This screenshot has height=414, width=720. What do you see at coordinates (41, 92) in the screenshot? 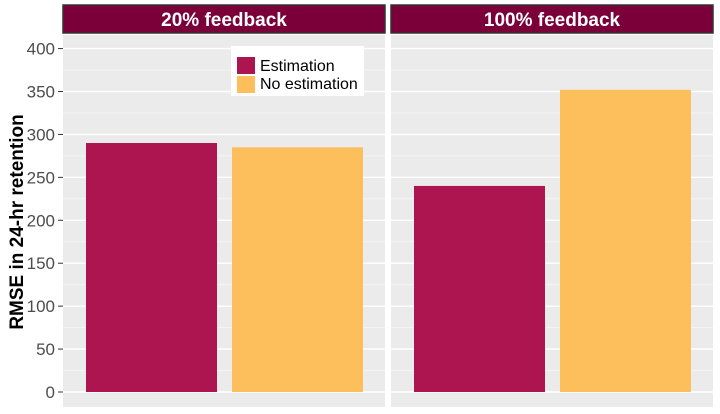
I see `y-tick-label-350: 350` at bounding box center [41, 92].